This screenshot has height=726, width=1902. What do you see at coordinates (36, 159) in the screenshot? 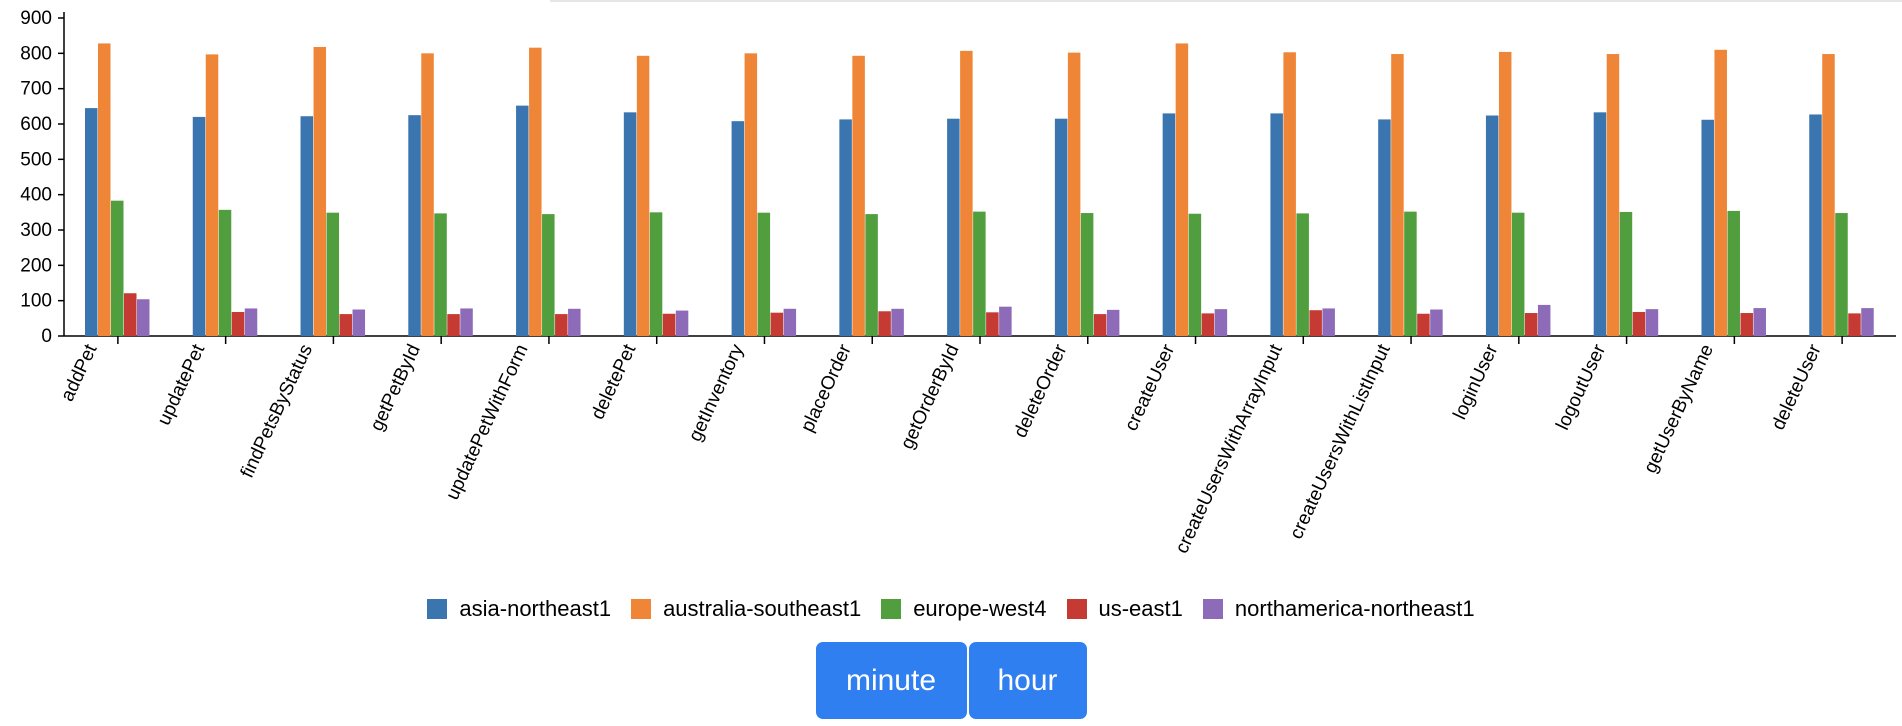
I see `y-tick-label: 500` at bounding box center [36, 159].